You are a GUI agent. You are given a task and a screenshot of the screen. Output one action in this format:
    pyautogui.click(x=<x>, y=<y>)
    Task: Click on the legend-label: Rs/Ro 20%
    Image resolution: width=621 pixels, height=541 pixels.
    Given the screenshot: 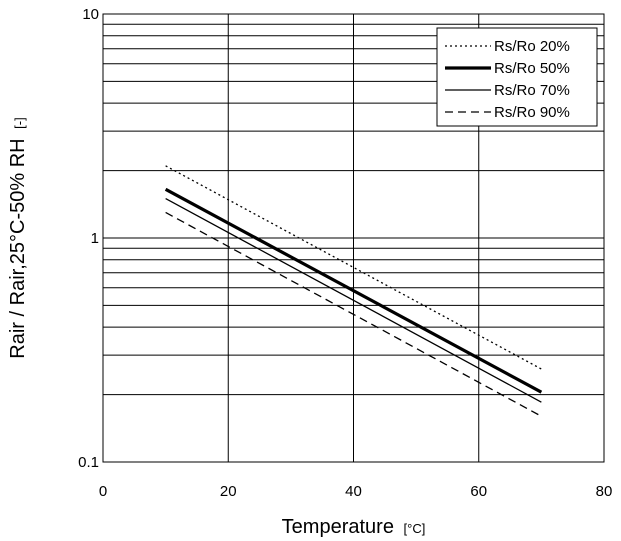 What is the action you would take?
    pyautogui.click(x=532, y=46)
    